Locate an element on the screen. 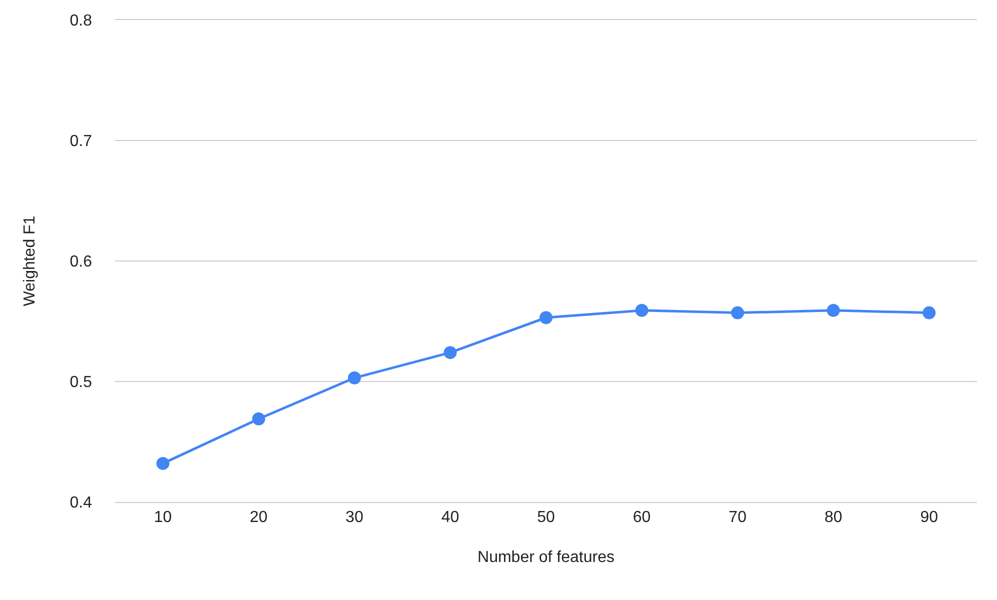 Image resolution: width=997 pixels, height=600 pixels. x-tick-label: 50 is located at coordinates (546, 517).